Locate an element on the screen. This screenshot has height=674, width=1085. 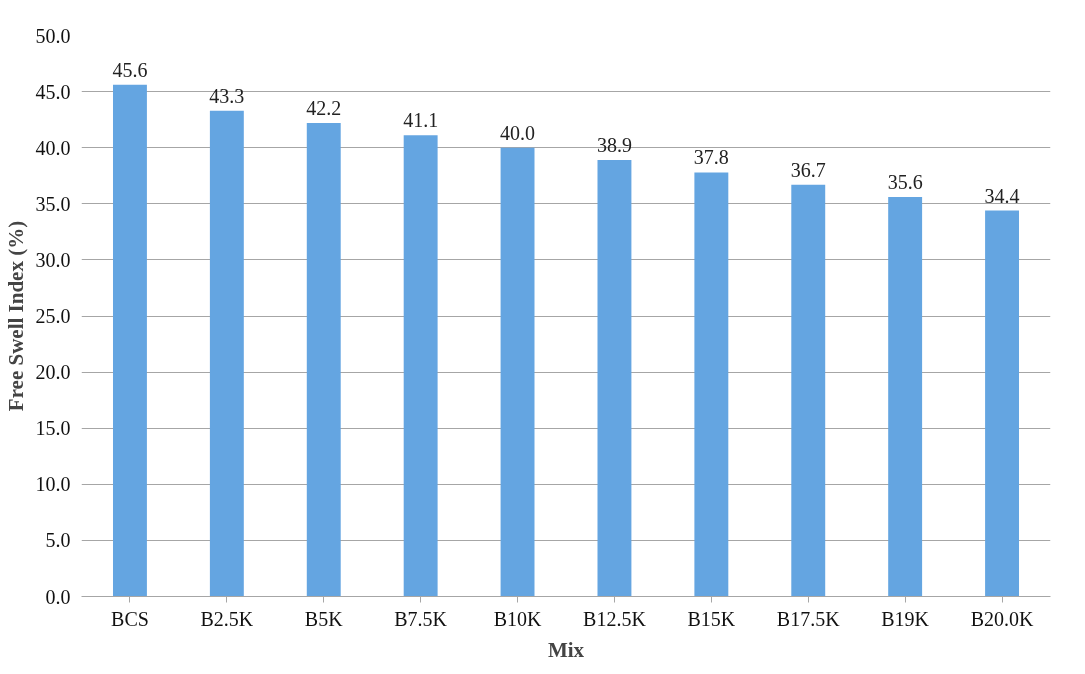
data-label: 37.8 is located at coordinates (711, 157).